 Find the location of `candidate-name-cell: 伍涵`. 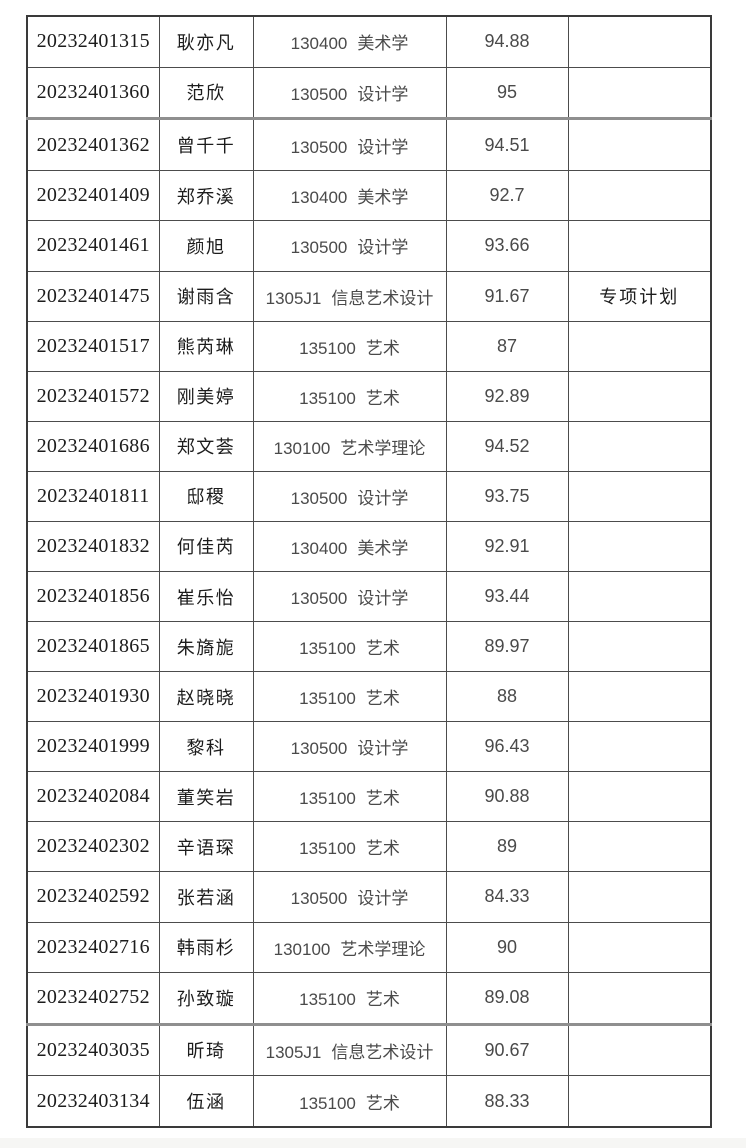

candidate-name-cell: 伍涵 is located at coordinates (206, 1101).